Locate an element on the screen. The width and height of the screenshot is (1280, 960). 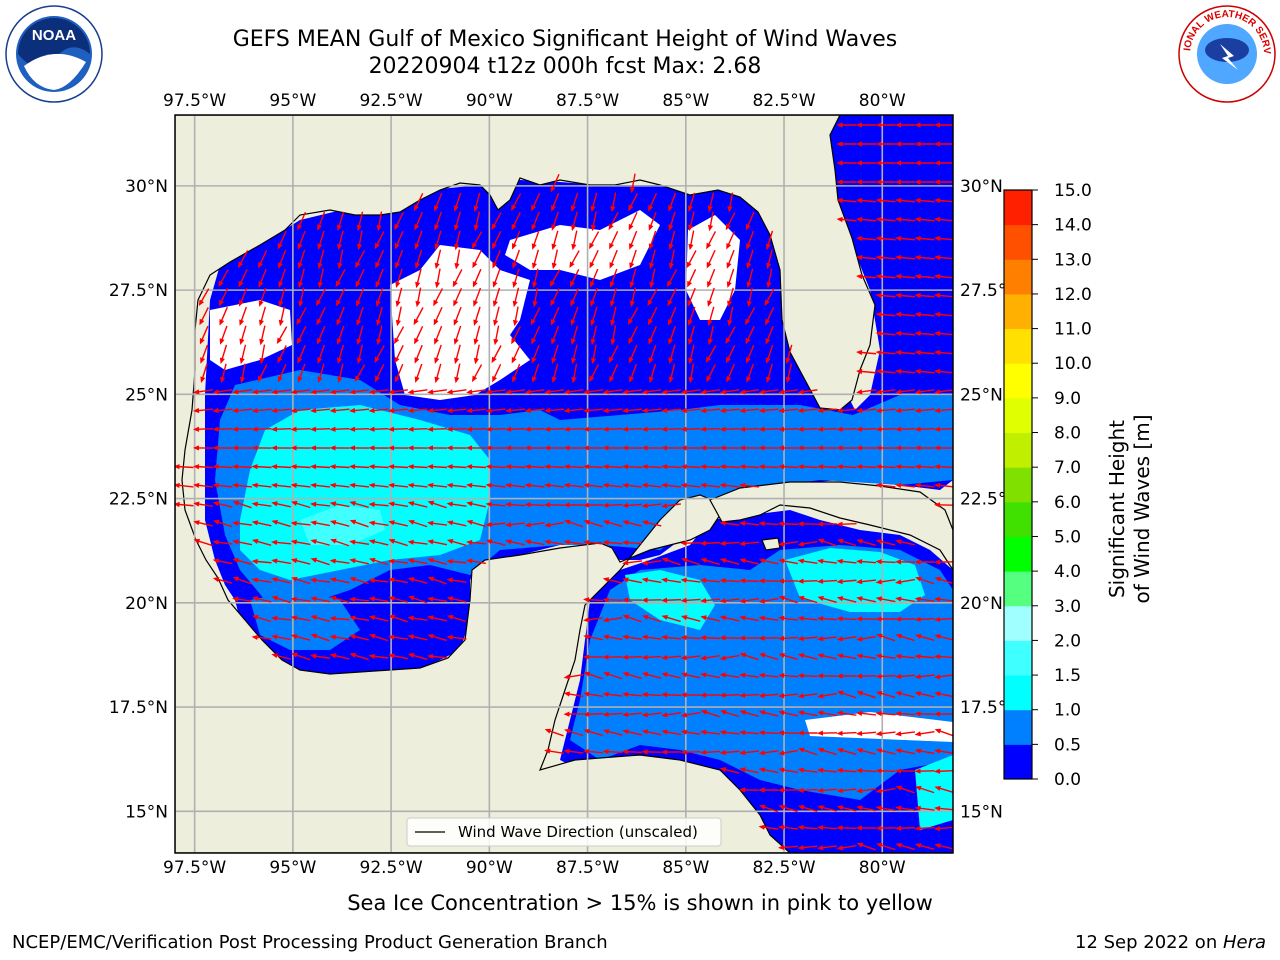
lat-tick-label-left: 22.5°N is located at coordinates (138, 500).